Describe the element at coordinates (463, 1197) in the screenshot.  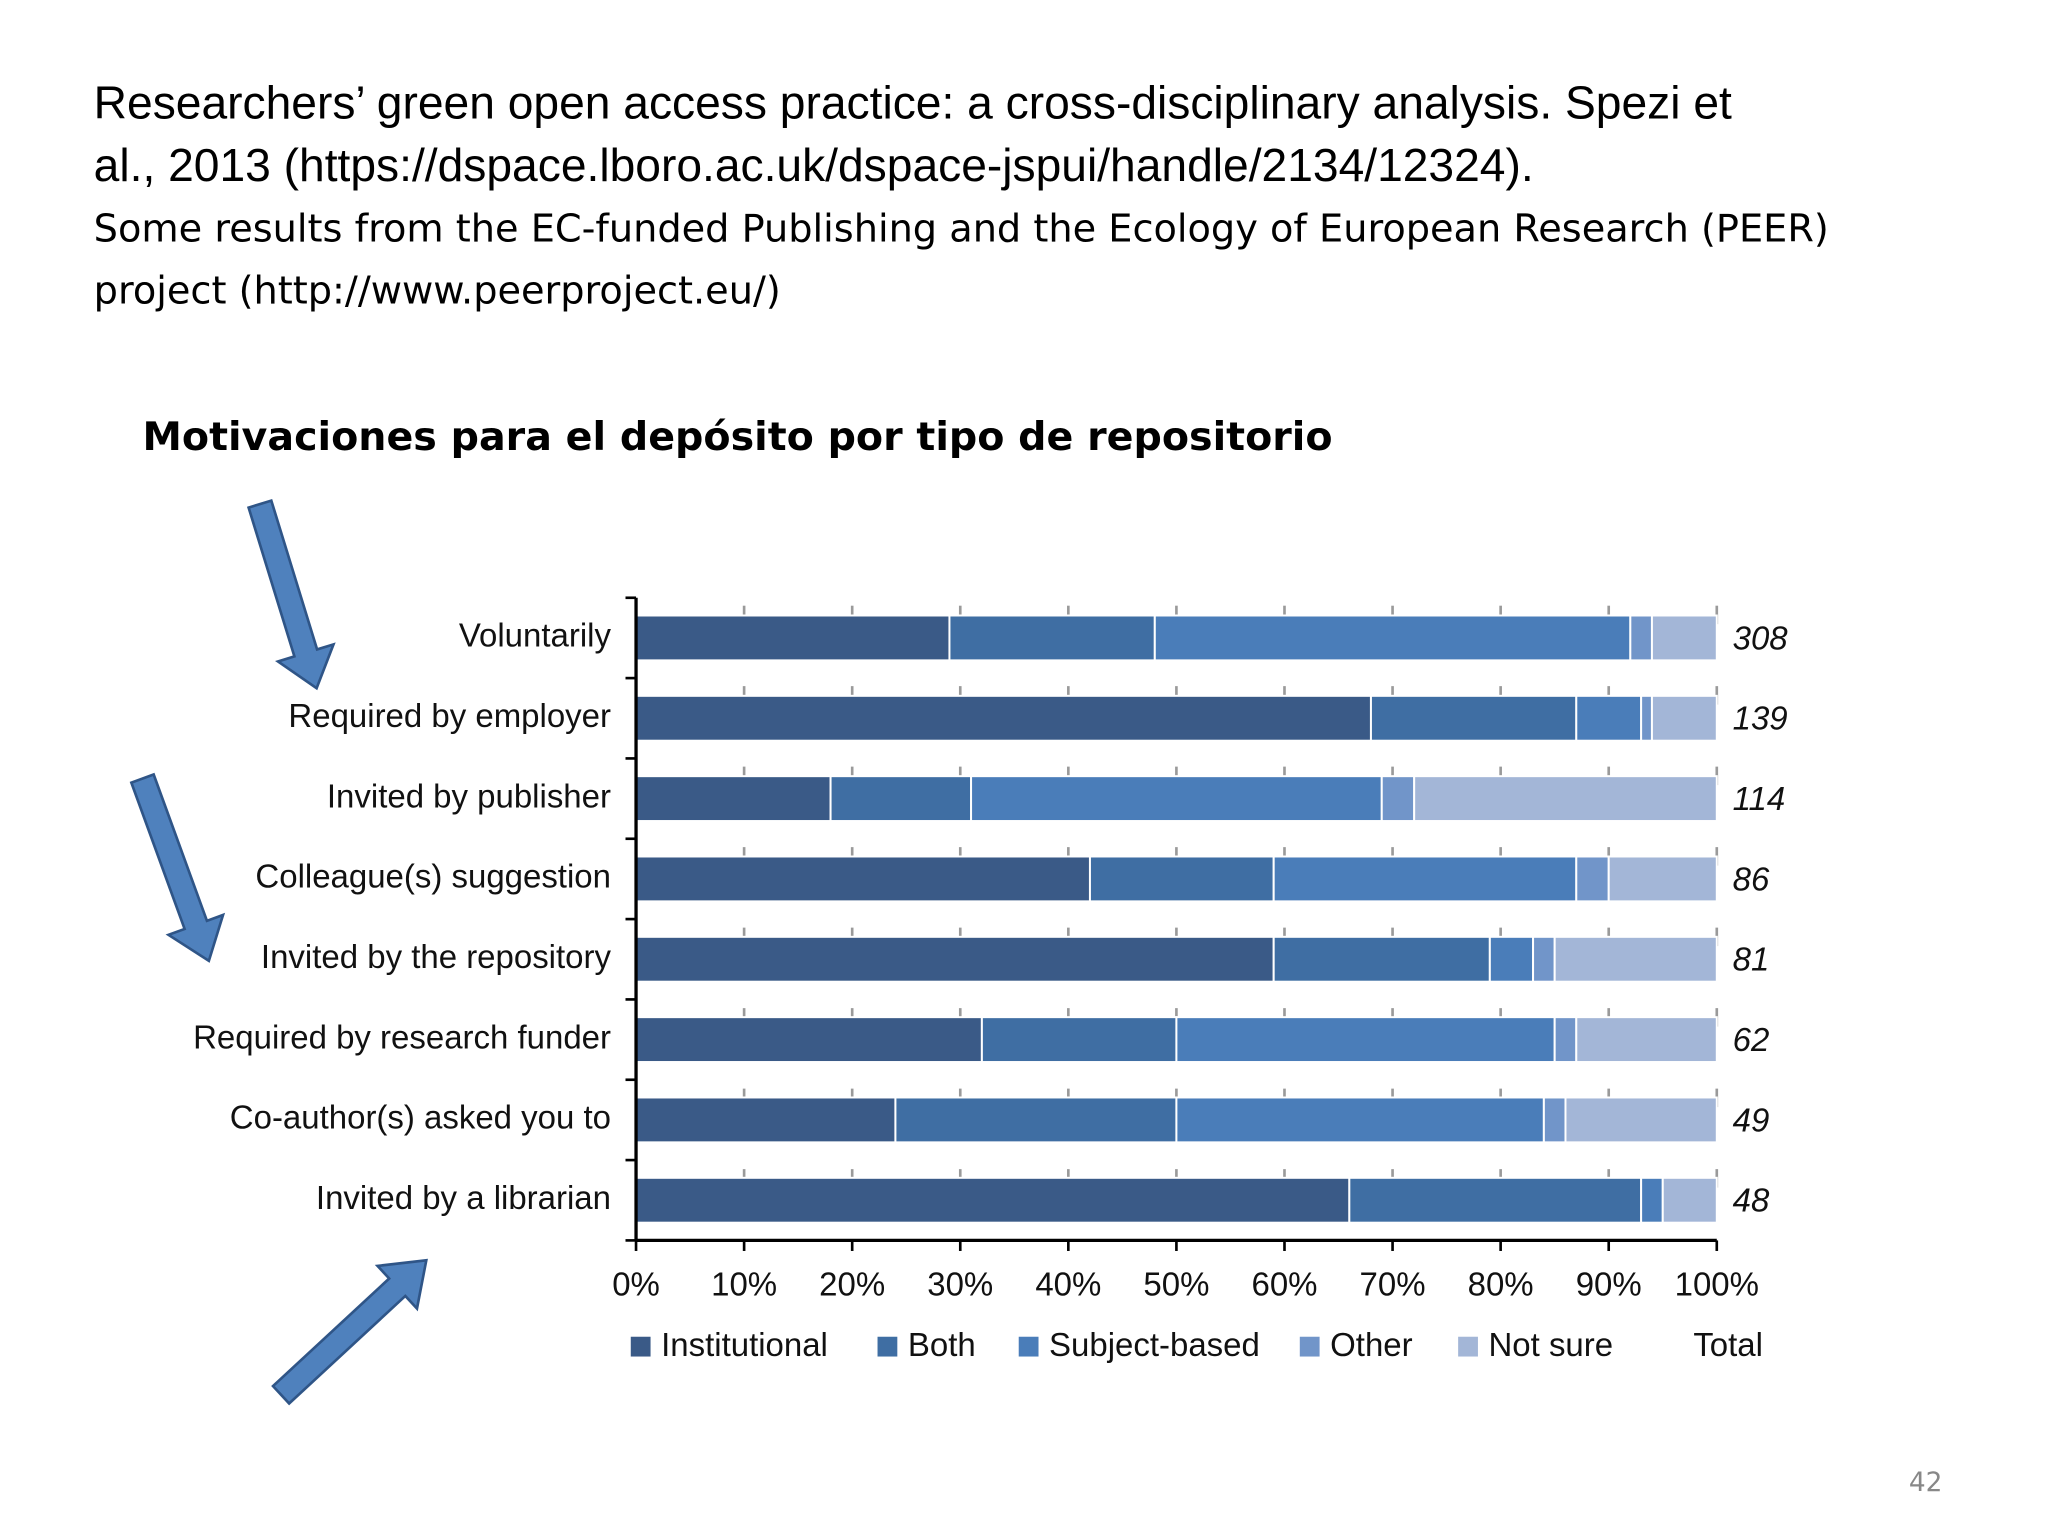
I see `category-label: Invited by a librarian` at that location.